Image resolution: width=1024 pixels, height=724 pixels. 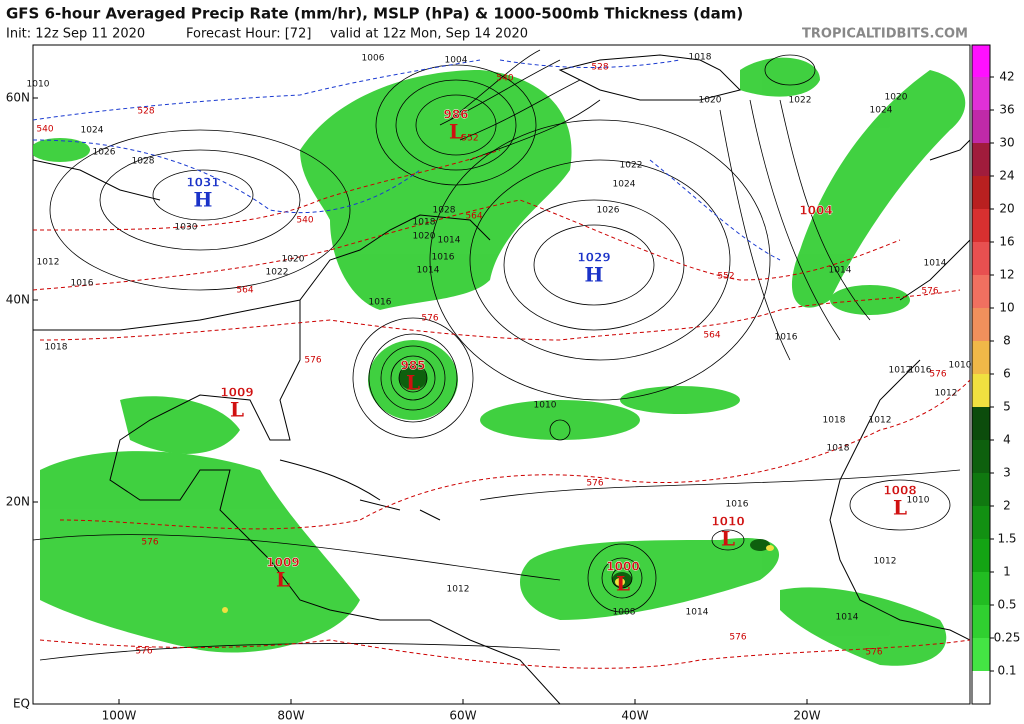 What do you see at coordinates (18, 502) in the screenshot?
I see `lat-label: 20N` at bounding box center [18, 502].